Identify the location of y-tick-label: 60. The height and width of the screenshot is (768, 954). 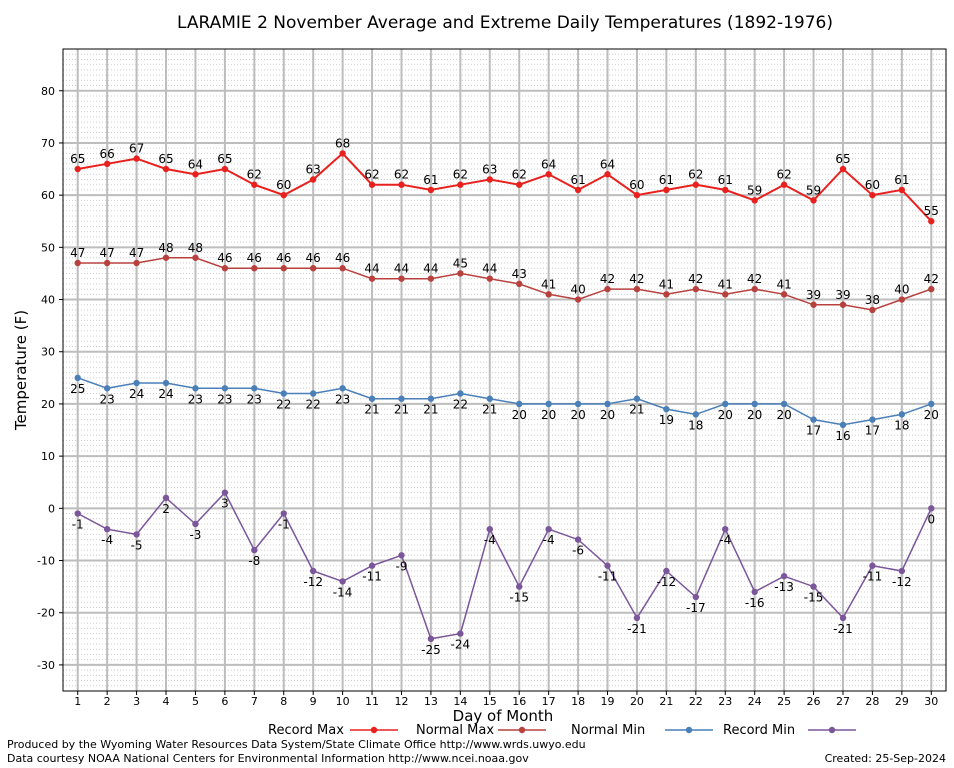
(48, 195).